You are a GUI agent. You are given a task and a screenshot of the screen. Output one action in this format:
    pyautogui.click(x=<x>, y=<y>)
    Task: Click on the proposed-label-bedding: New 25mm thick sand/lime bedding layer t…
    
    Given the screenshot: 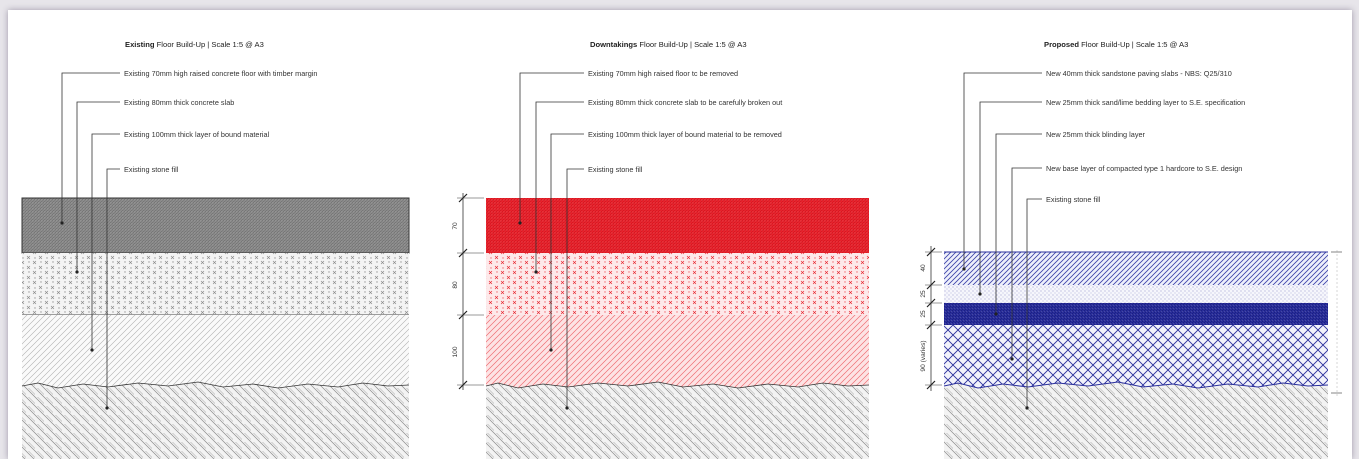 What is the action you would take?
    pyautogui.click(x=1145, y=102)
    